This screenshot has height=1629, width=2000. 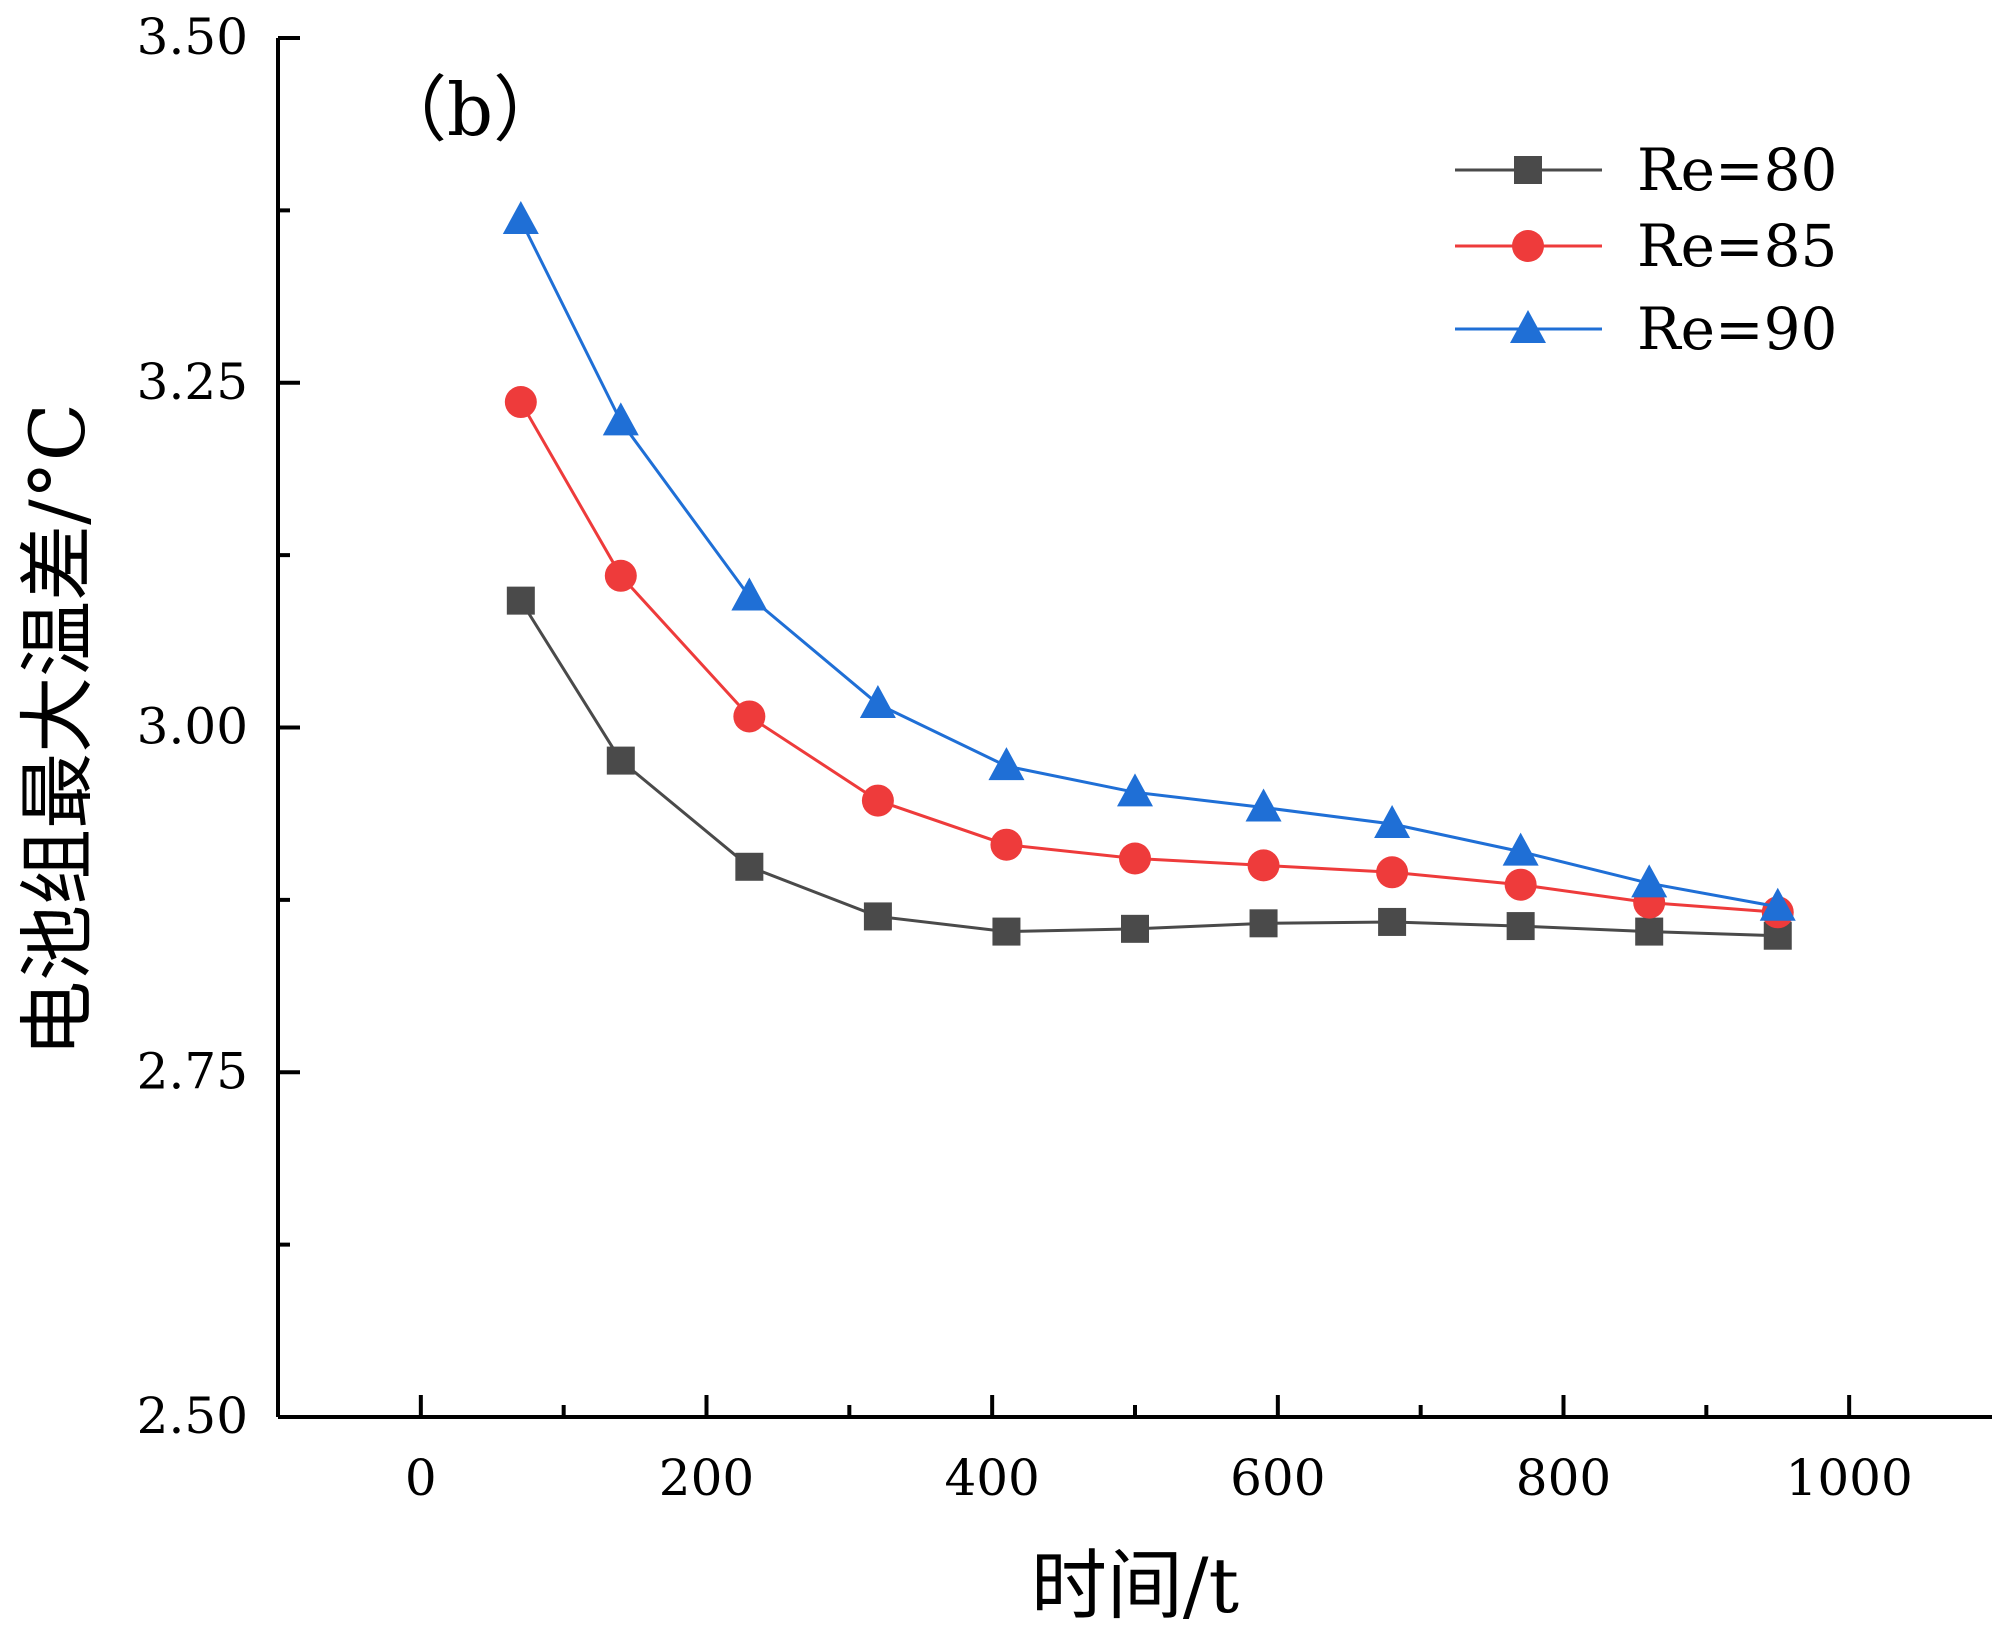 What do you see at coordinates (1737, 170) in the screenshot?
I see `legend-label: Re=80` at bounding box center [1737, 170].